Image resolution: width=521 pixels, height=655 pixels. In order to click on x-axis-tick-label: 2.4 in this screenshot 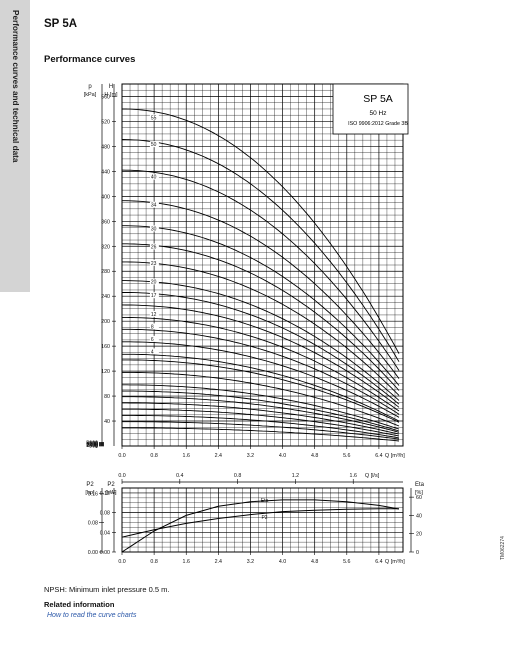, I will do `click(218, 456)`.